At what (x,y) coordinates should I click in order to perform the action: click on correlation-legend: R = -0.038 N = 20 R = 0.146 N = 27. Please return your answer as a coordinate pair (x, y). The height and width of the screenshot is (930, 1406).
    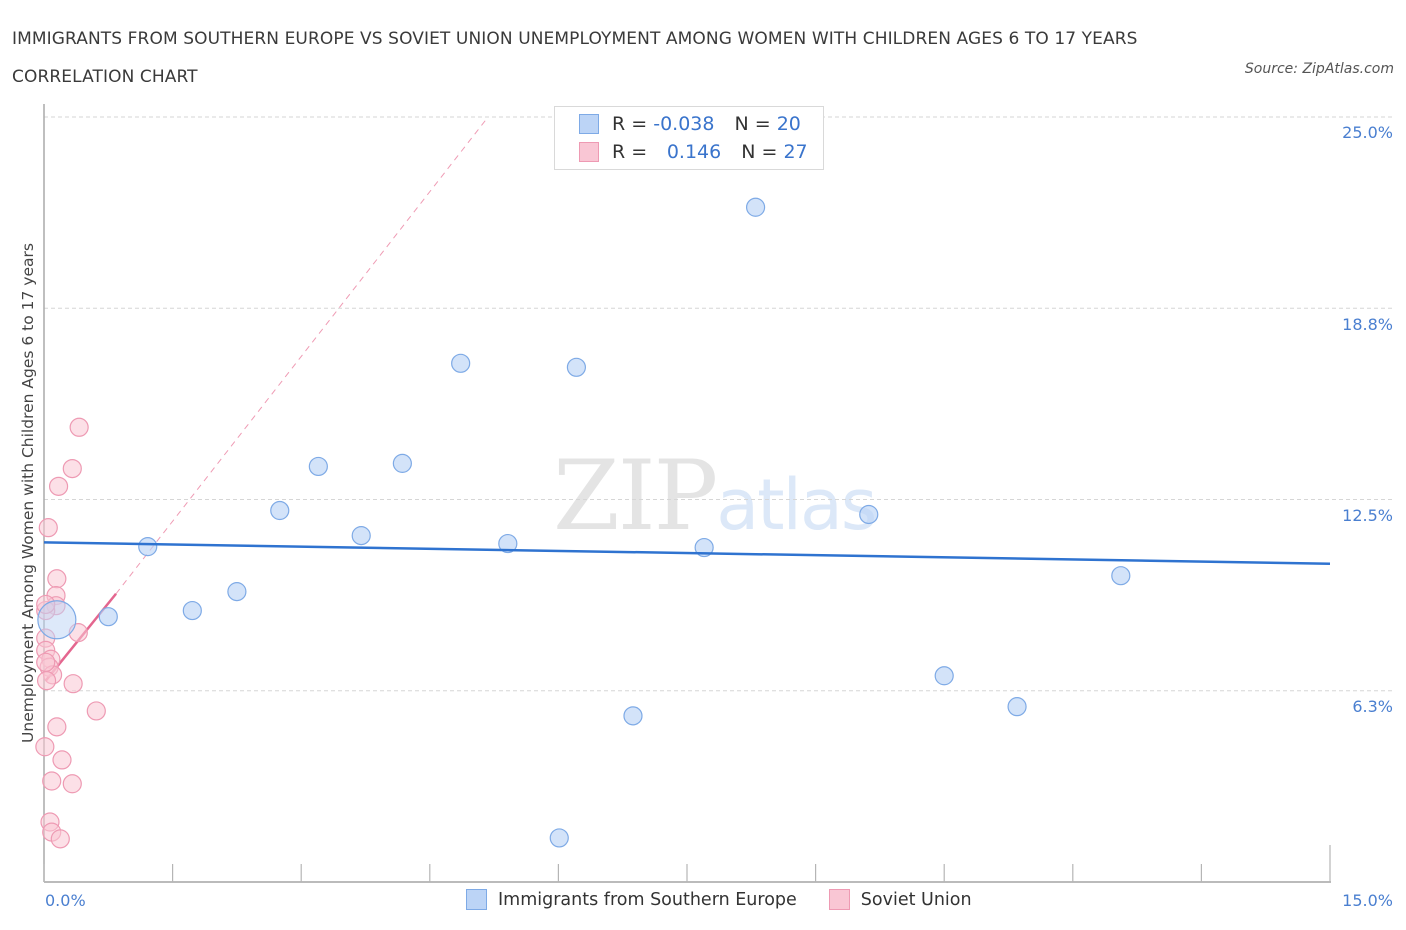
    Looking at the image, I should click on (689, 138).